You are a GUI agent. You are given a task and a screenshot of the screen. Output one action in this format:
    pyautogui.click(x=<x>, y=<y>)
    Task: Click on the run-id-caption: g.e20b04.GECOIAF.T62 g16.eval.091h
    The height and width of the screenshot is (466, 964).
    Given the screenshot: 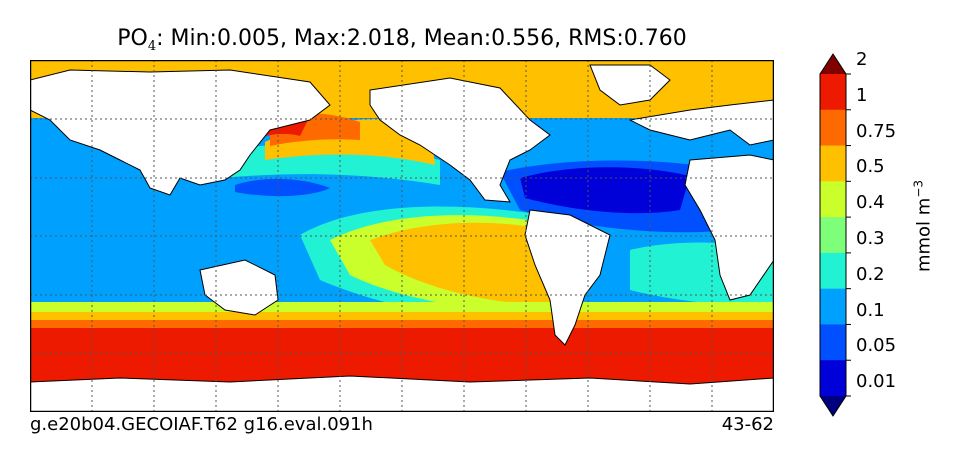 What is the action you would take?
    pyautogui.click(x=201, y=424)
    